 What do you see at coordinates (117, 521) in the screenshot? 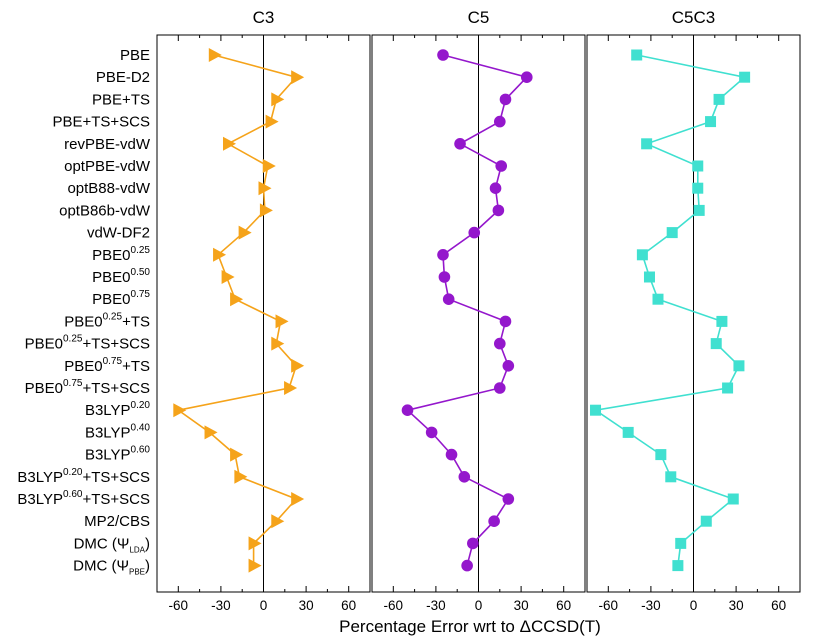
I see `method-label: MP2/CBS` at bounding box center [117, 521].